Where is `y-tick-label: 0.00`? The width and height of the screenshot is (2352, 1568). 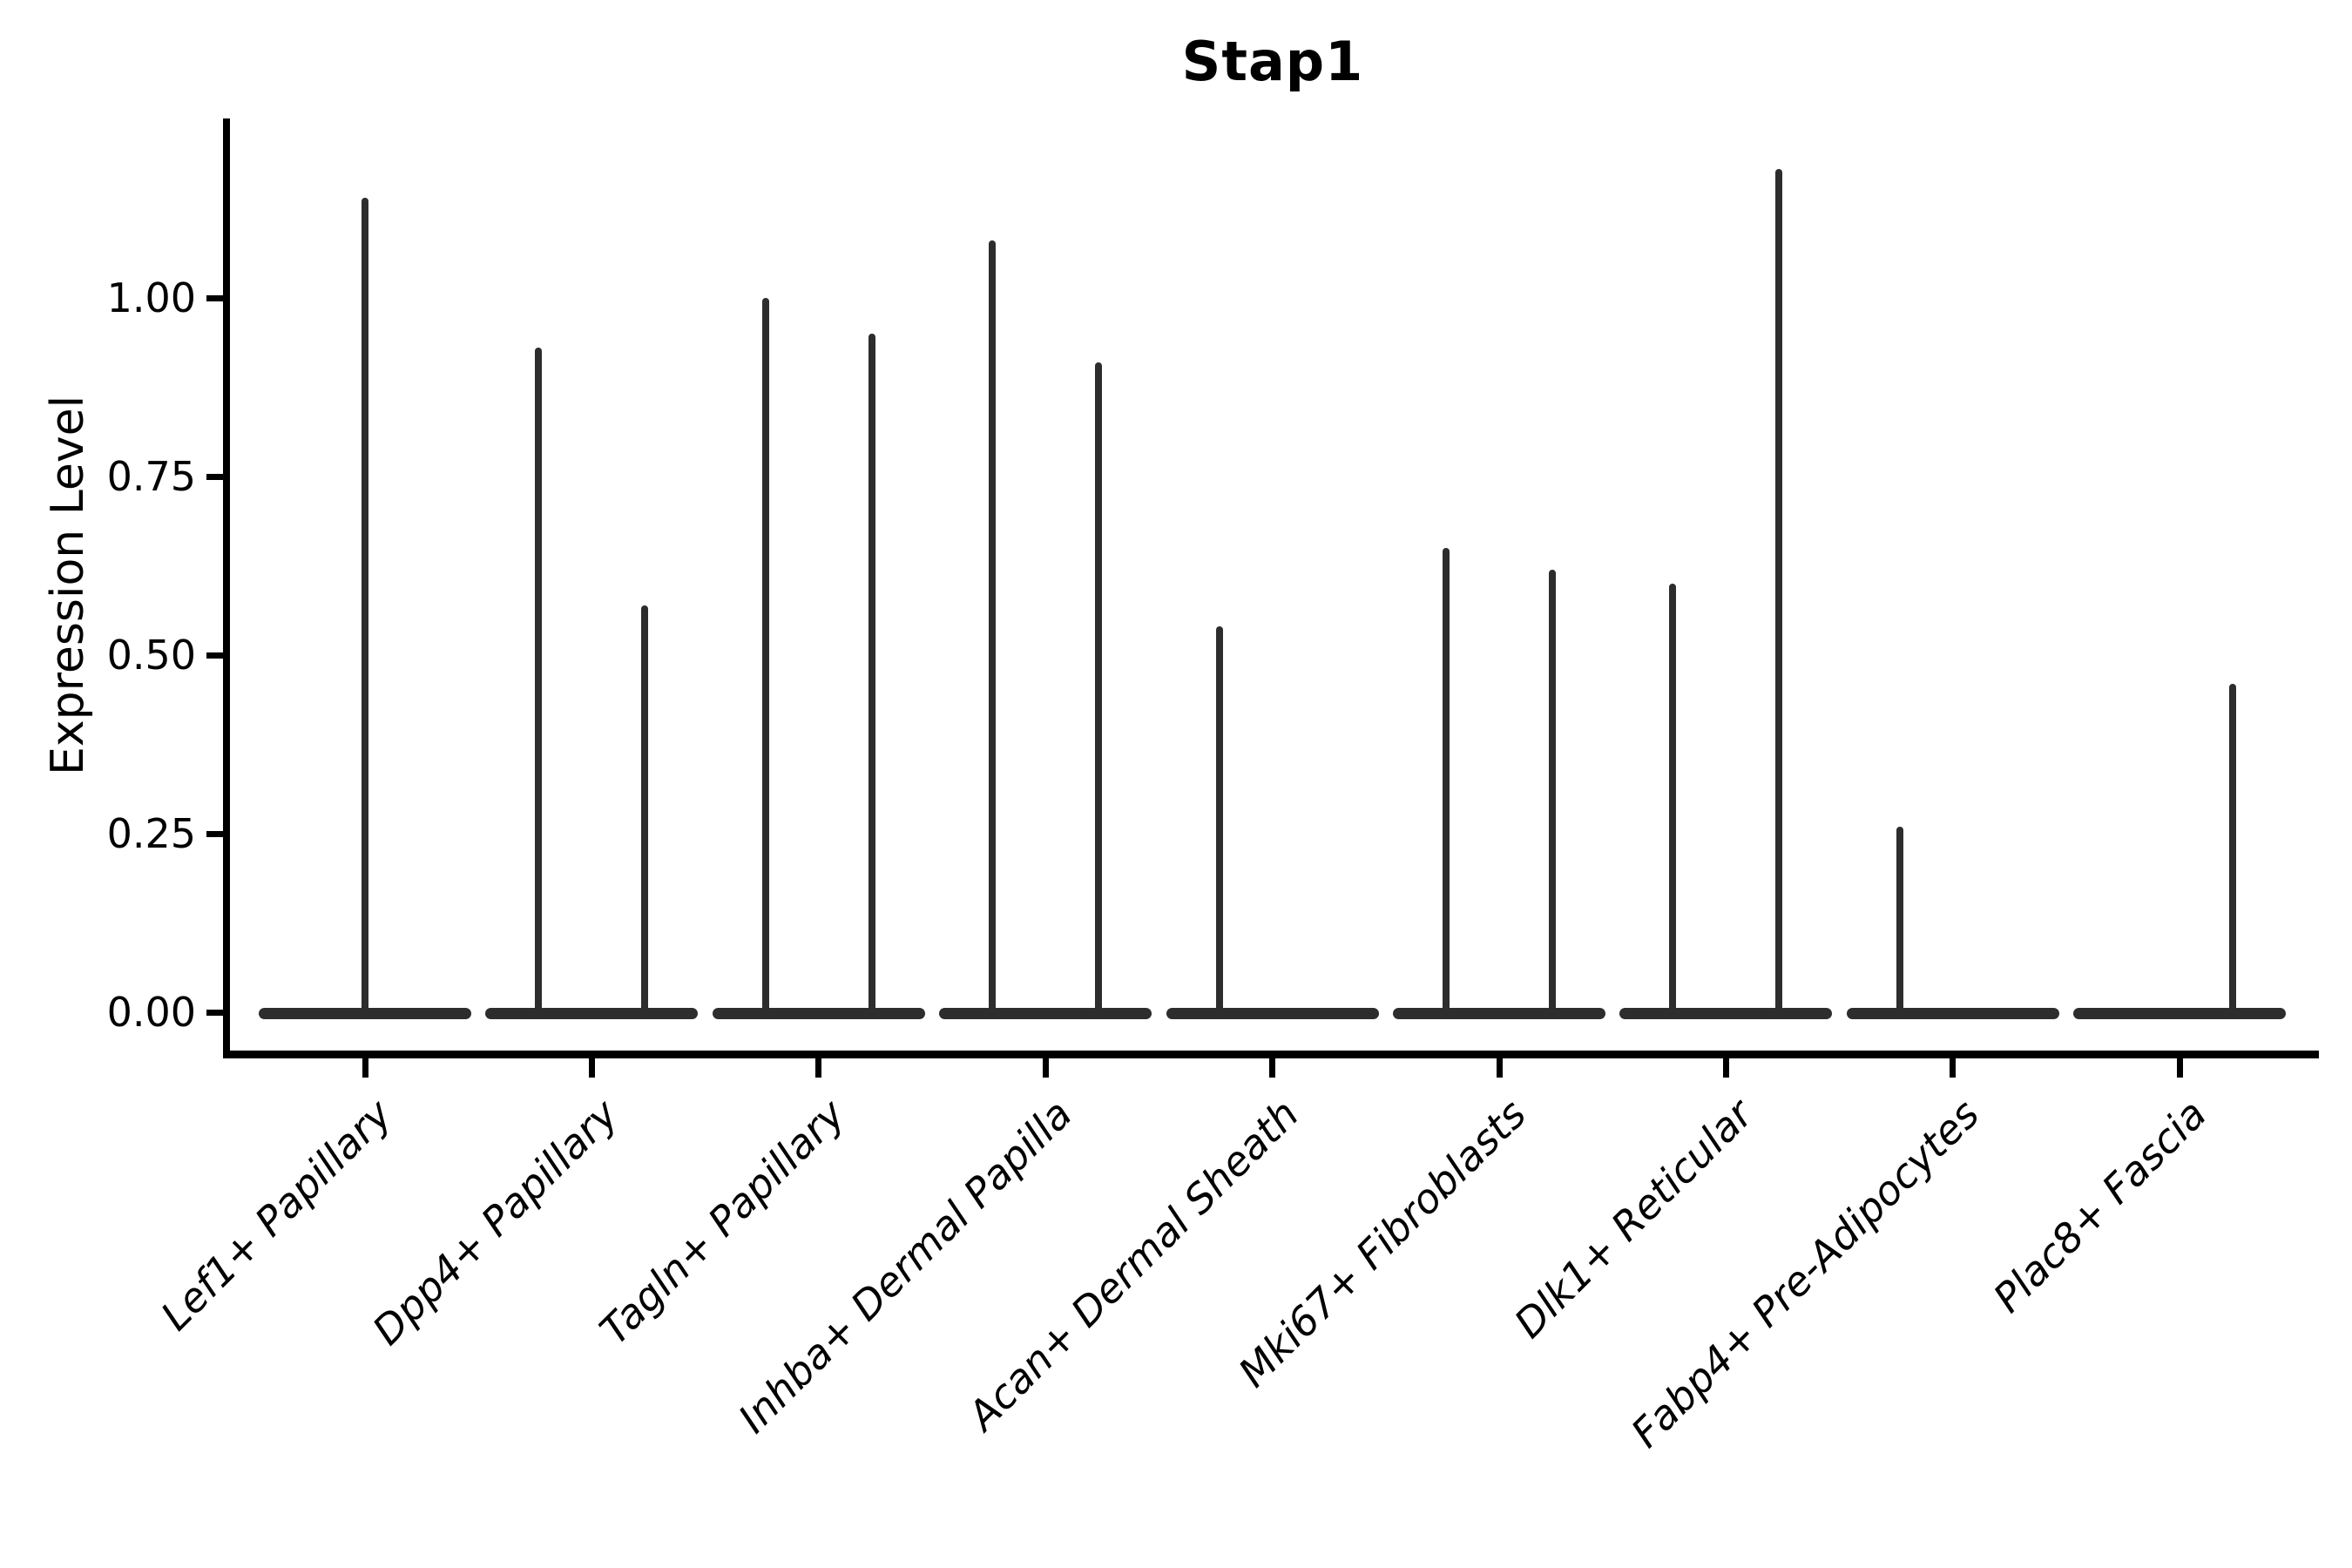 y-tick-label: 0.00 is located at coordinates (151, 1013).